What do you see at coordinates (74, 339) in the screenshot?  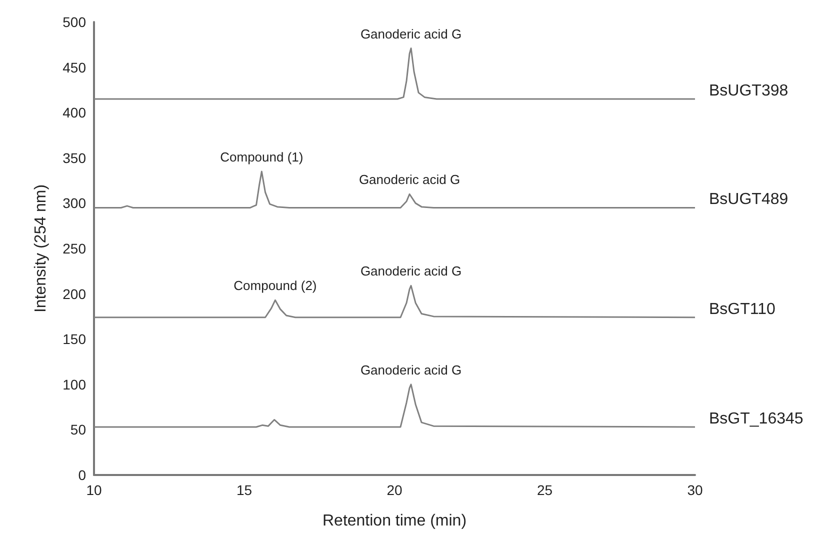 I see `y-tick-label: 150` at bounding box center [74, 339].